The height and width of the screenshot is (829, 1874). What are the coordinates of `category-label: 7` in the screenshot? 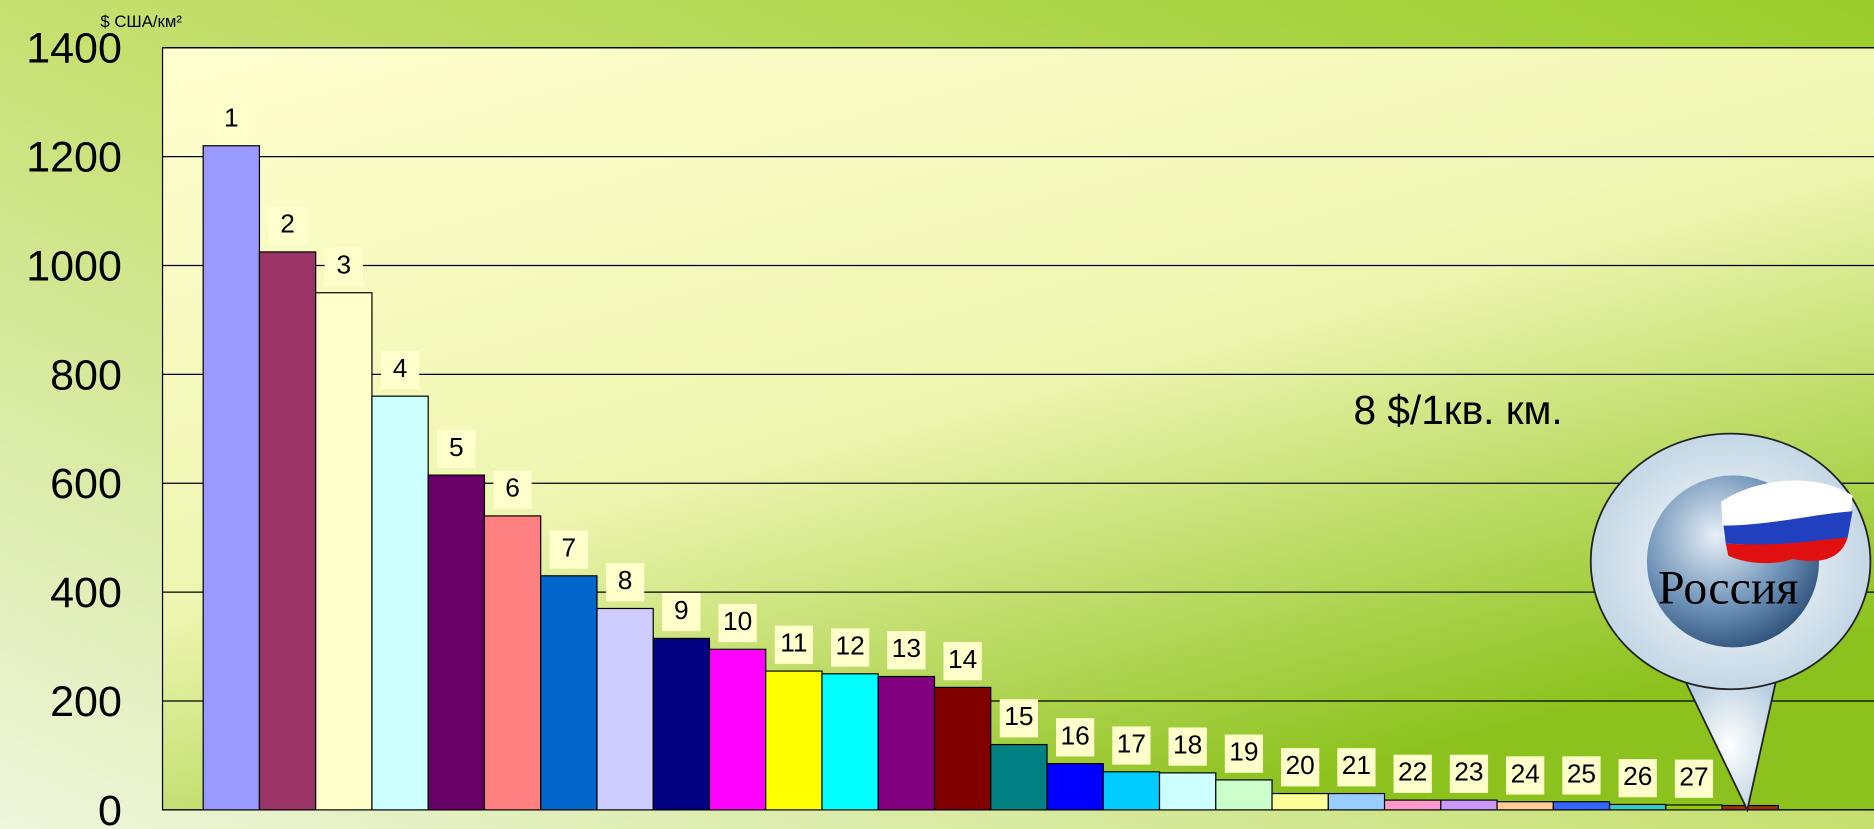 It's located at (569, 547).